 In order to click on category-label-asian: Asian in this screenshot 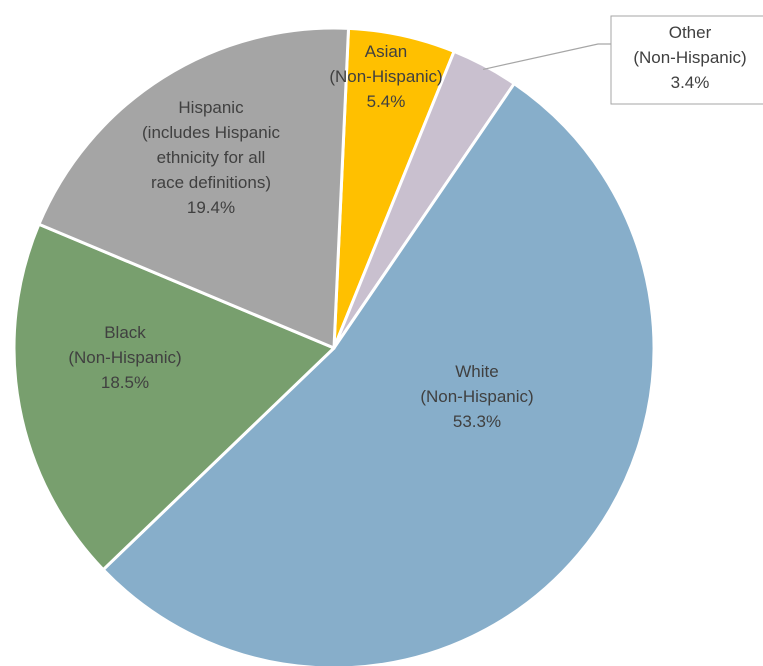, I will do `click(386, 51)`.